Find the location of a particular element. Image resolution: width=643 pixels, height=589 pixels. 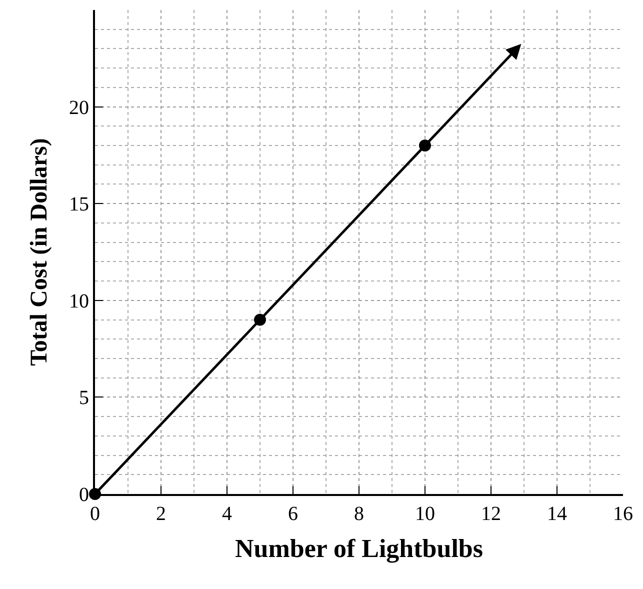

y-tick-label: 5 is located at coordinates (84, 398).